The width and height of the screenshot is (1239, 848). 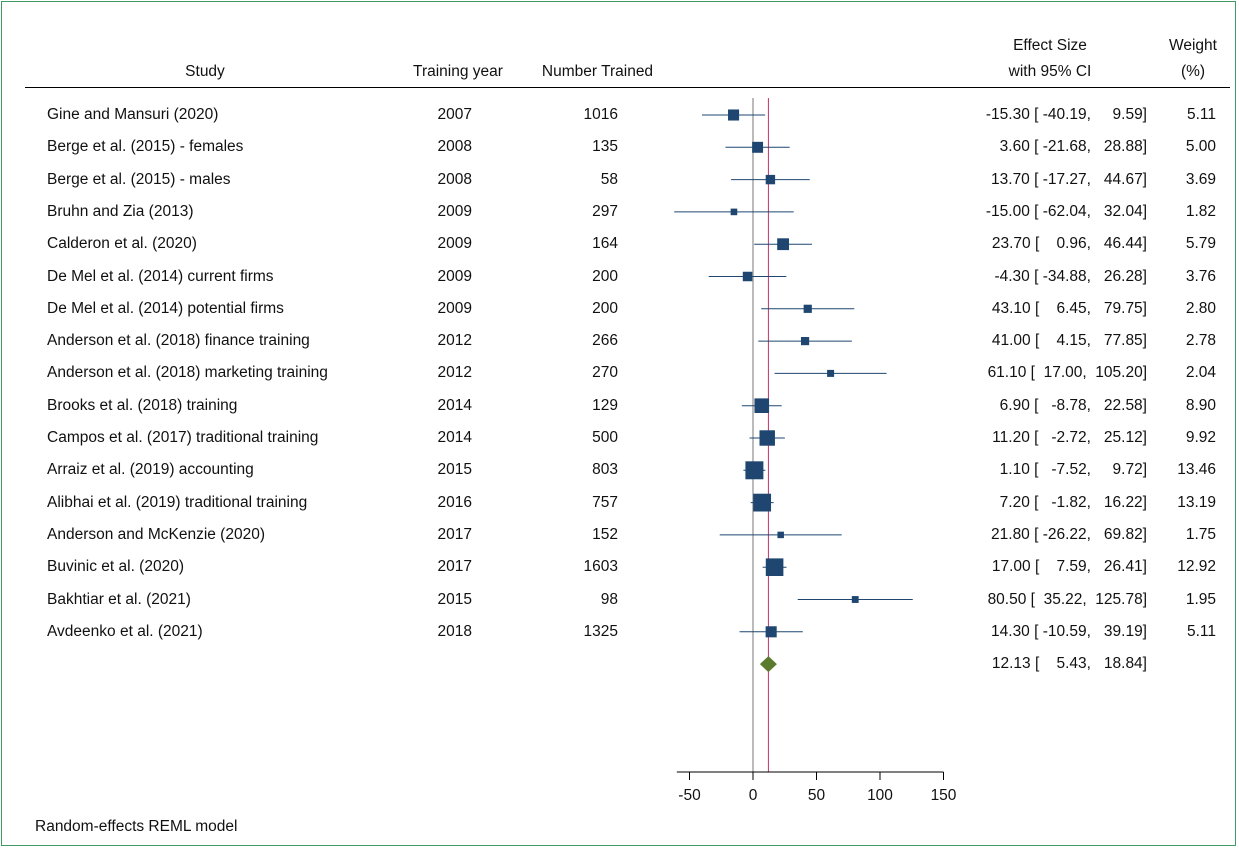 What do you see at coordinates (1069, 308) in the screenshot?
I see `effect-size-ci: 43.10 [ 6.45, 79.75]` at bounding box center [1069, 308].